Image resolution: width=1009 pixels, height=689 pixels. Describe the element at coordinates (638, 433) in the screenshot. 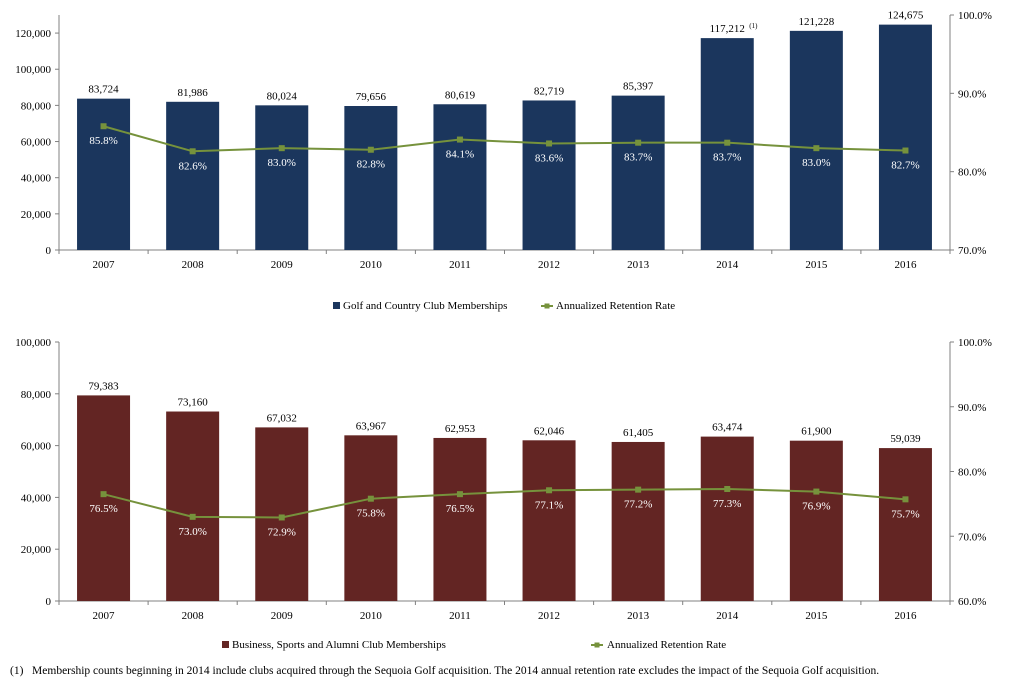

I see `bar-value-label: 61,405` at that location.